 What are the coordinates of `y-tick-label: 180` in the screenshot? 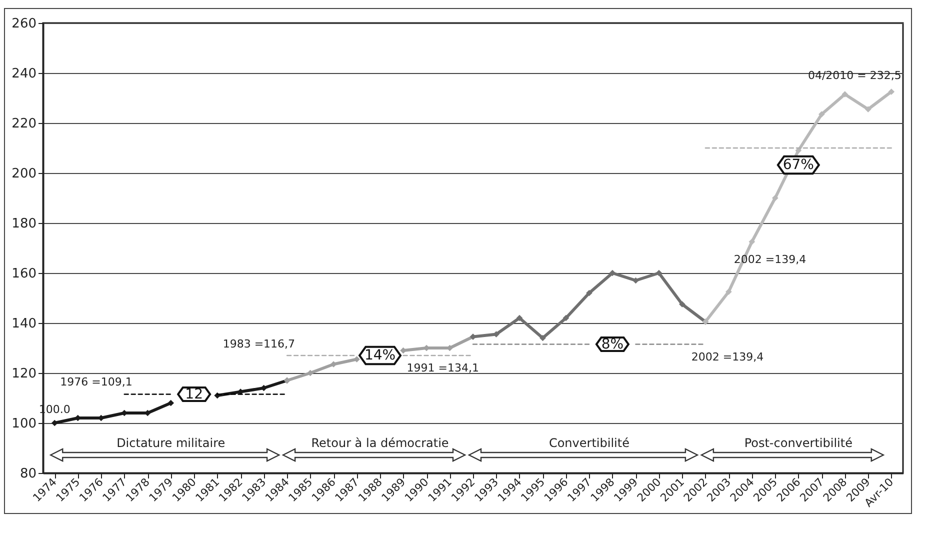 It's located at (24, 224).